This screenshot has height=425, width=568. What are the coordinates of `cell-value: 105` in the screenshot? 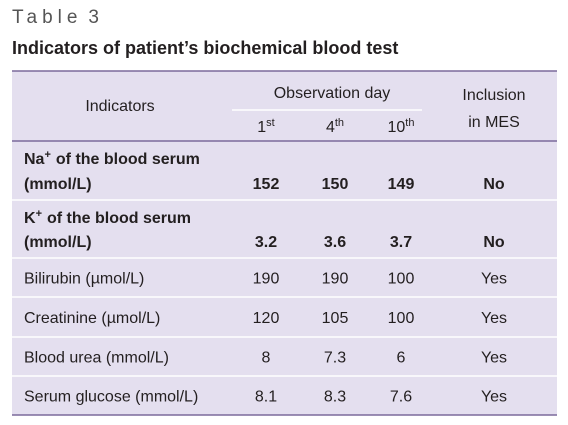 It's located at (335, 318).